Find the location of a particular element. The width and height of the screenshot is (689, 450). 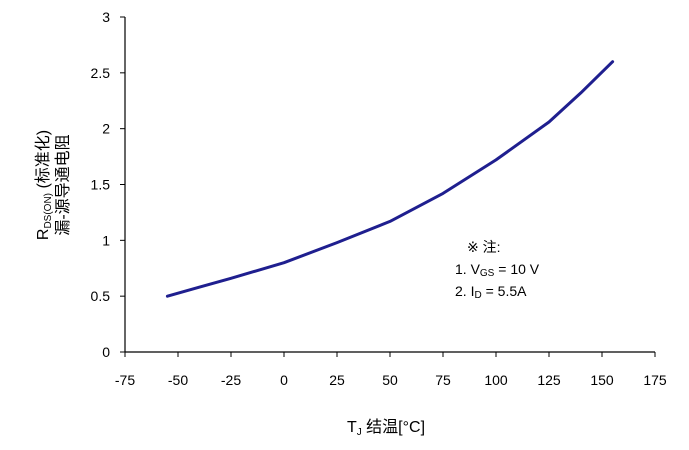

y-tick-label: 1.5 is located at coordinates (101, 185).